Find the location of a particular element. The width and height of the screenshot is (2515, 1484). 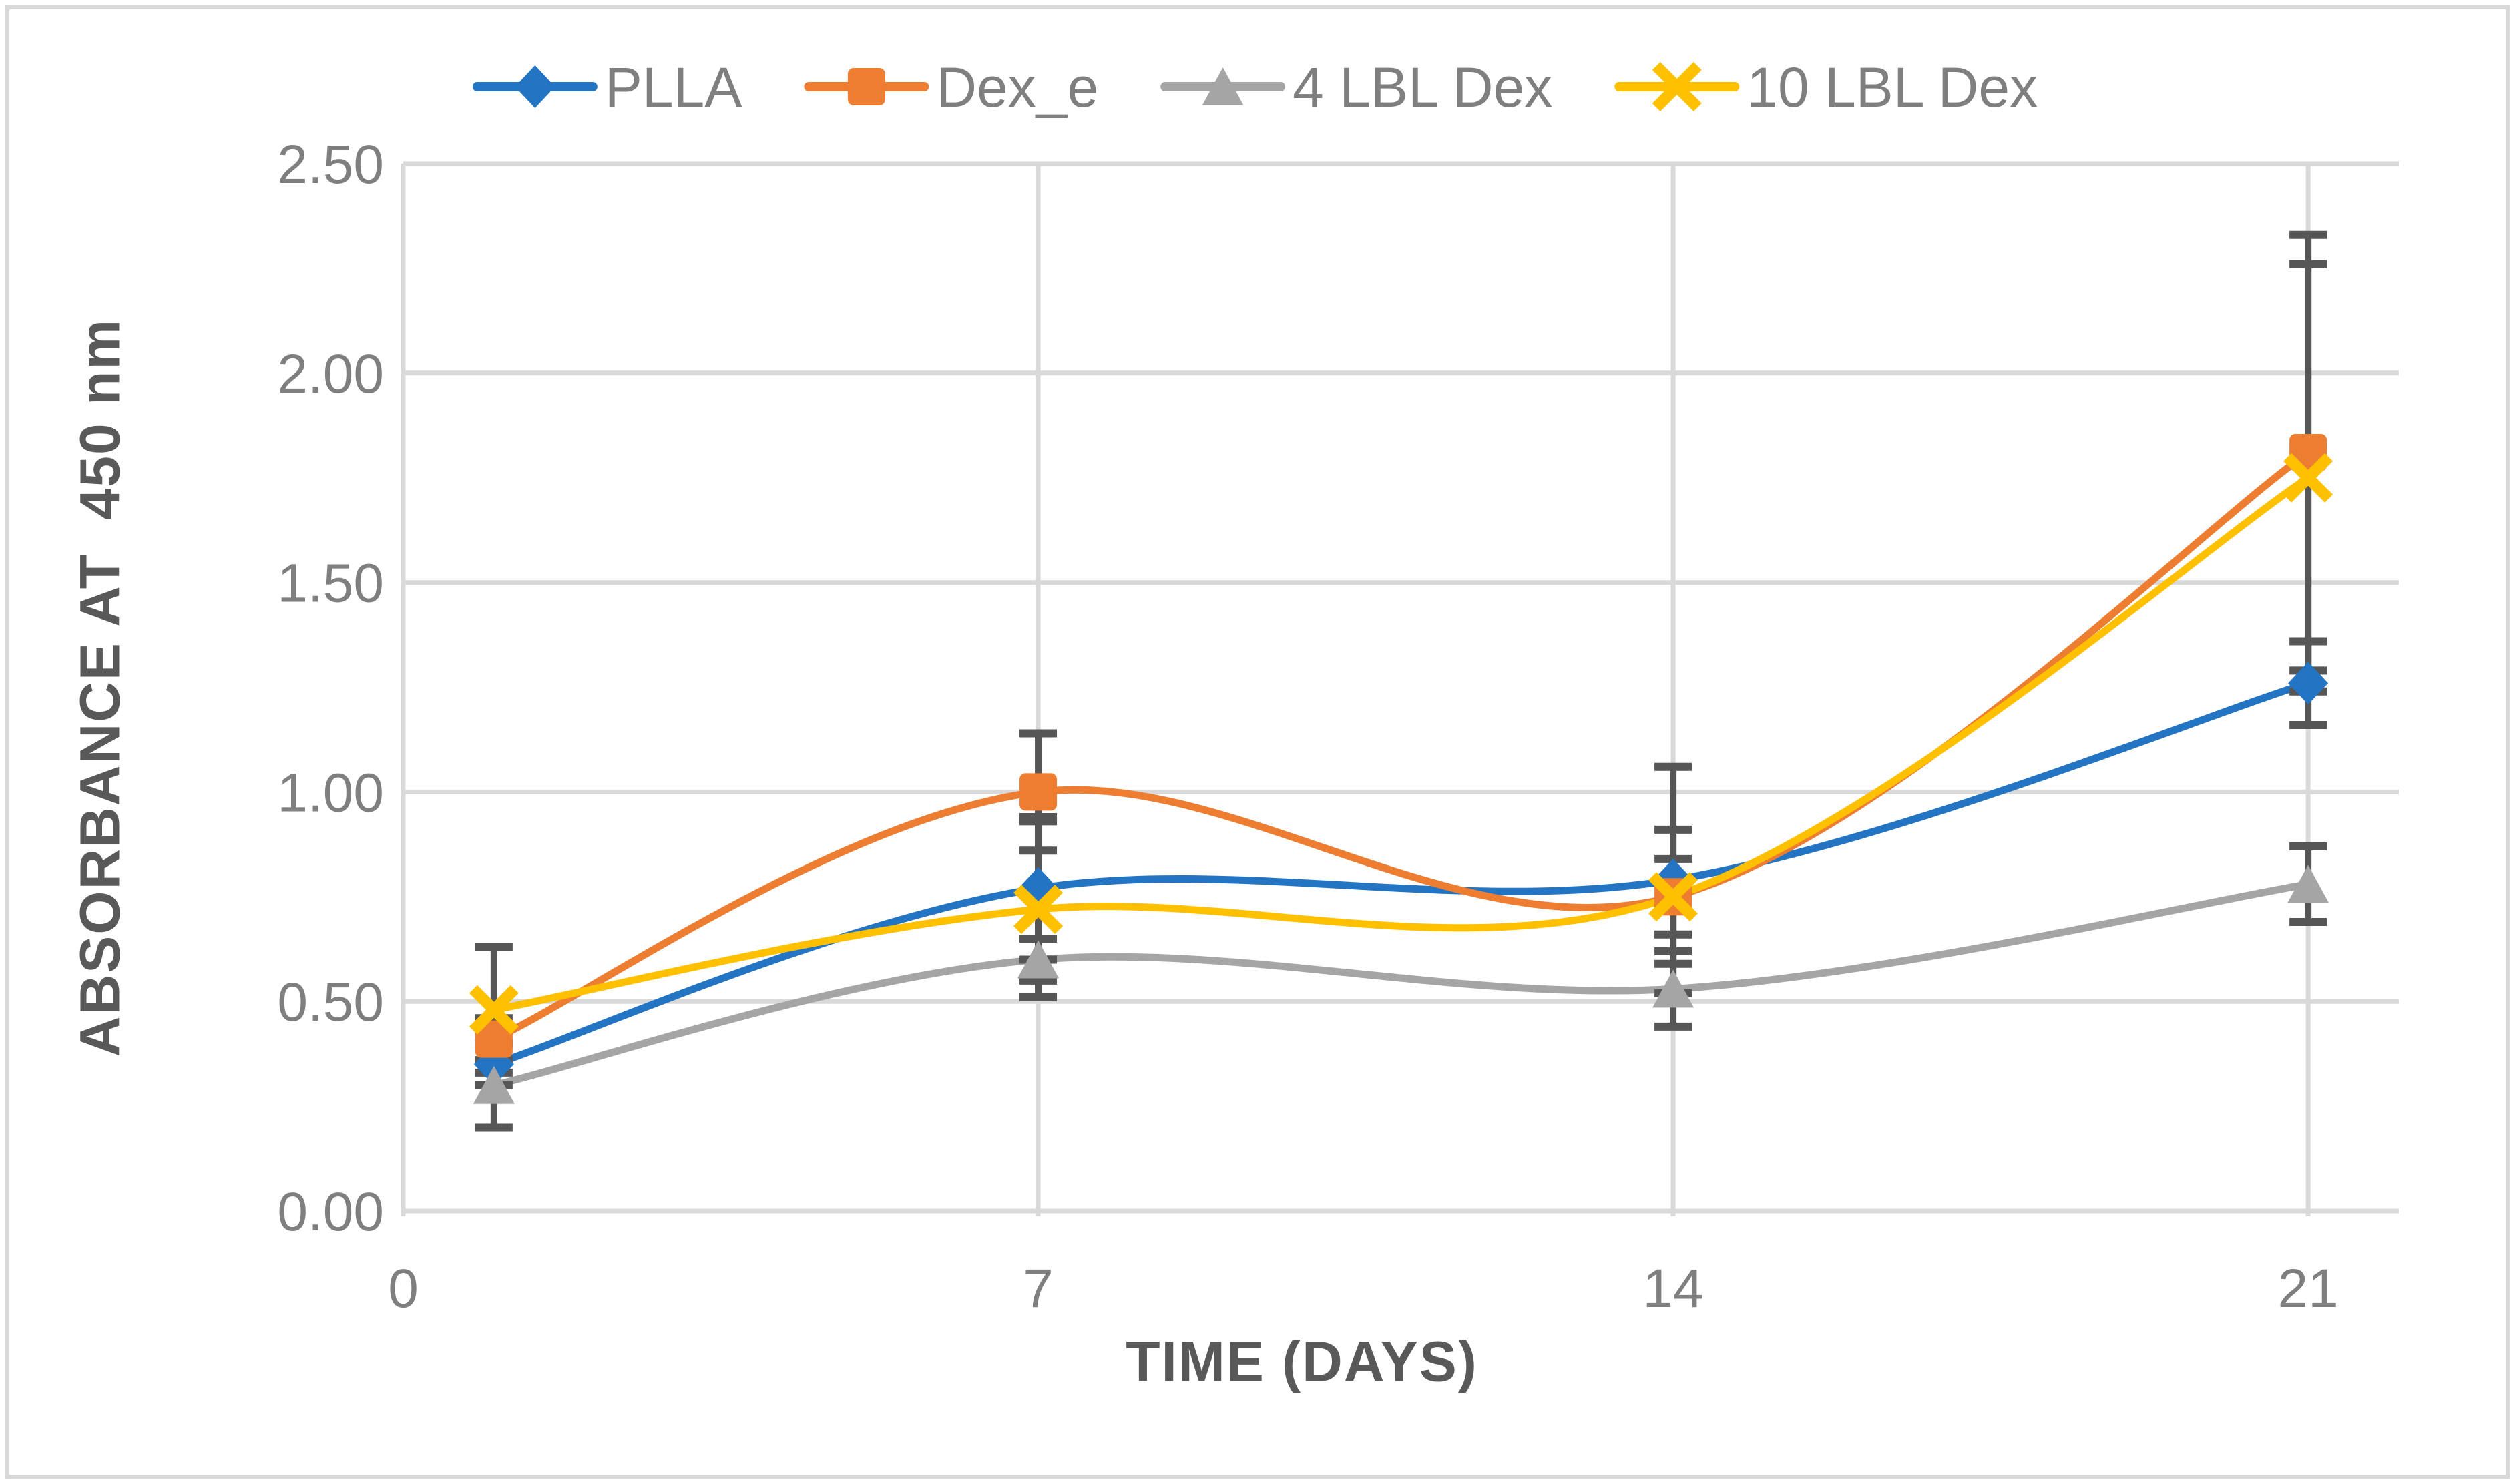

legend: PLLA Dex_e 4 LBL Dex 10 LBL Dex is located at coordinates (1255, 87).